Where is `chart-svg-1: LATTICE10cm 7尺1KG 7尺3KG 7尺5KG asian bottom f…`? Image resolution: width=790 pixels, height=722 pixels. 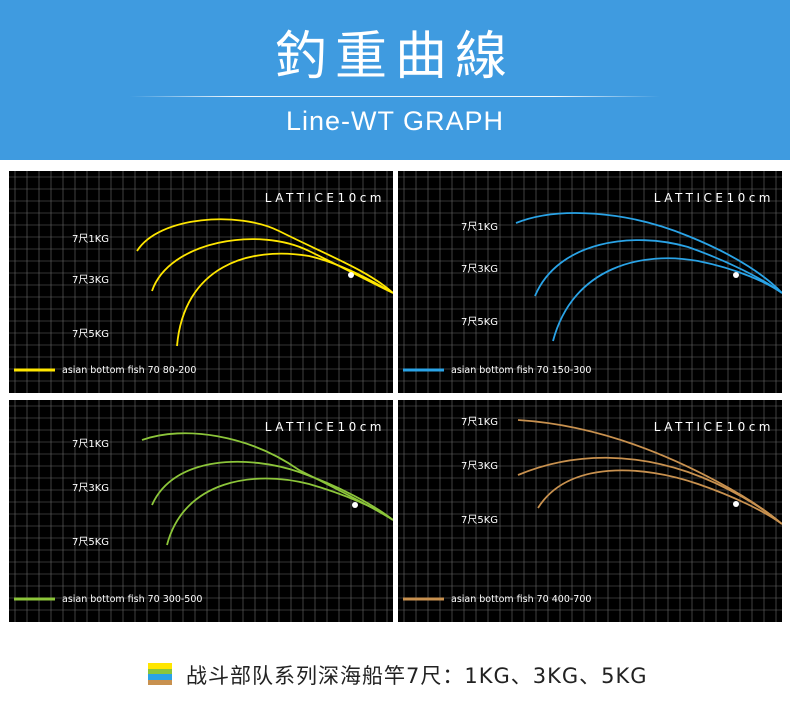 chart-svg-1: LATTICE10cm 7尺1KG 7尺3KG 7尺5KG asian bottom f… is located at coordinates (201, 282).